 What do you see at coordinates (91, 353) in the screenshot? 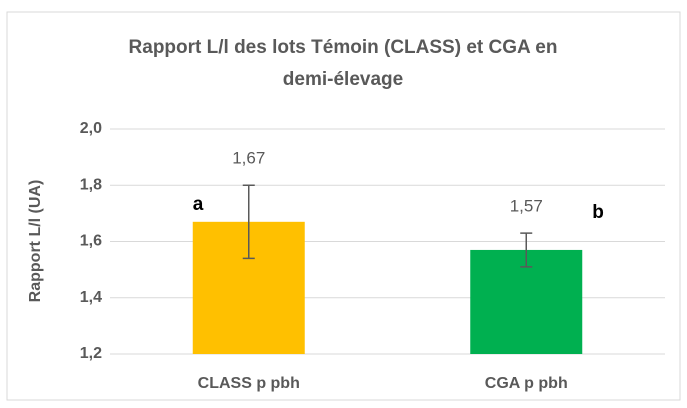
I see `y-tick-label: 1,2` at bounding box center [91, 353].